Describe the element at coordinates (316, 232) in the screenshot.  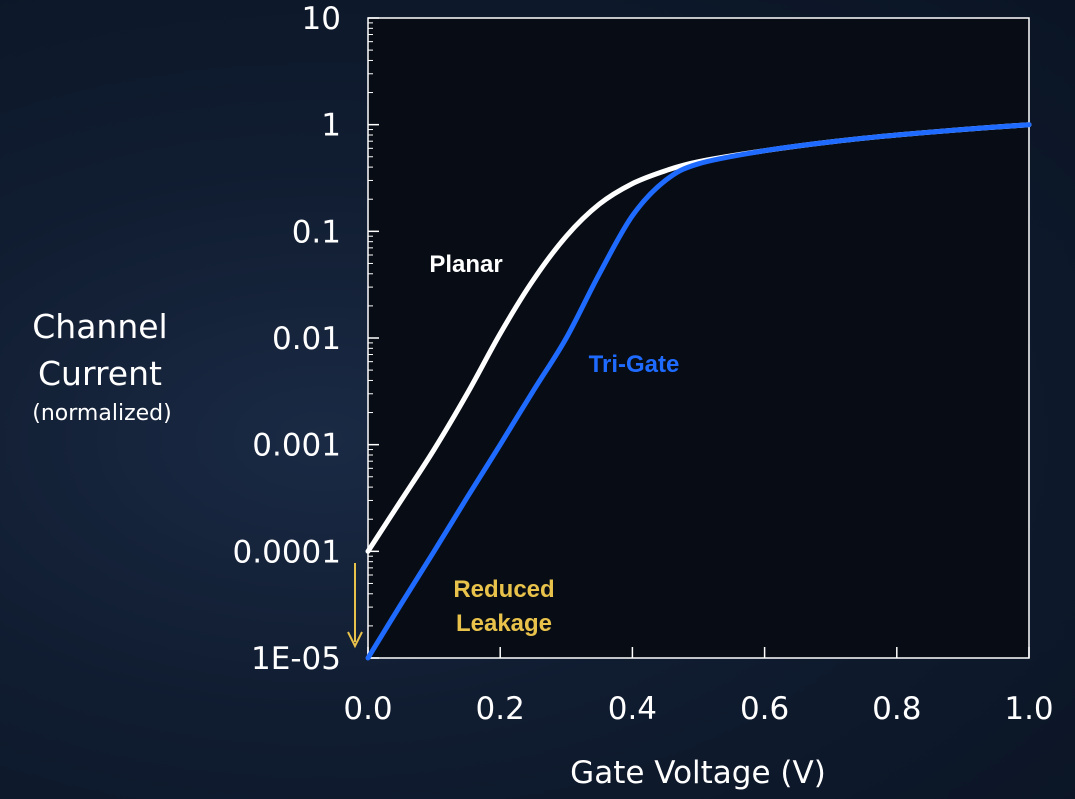
I see `y-tick-label: 0.1` at that location.